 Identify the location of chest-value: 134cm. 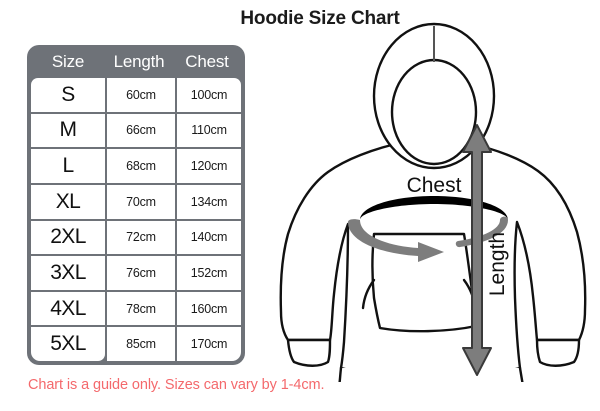
(209, 201).